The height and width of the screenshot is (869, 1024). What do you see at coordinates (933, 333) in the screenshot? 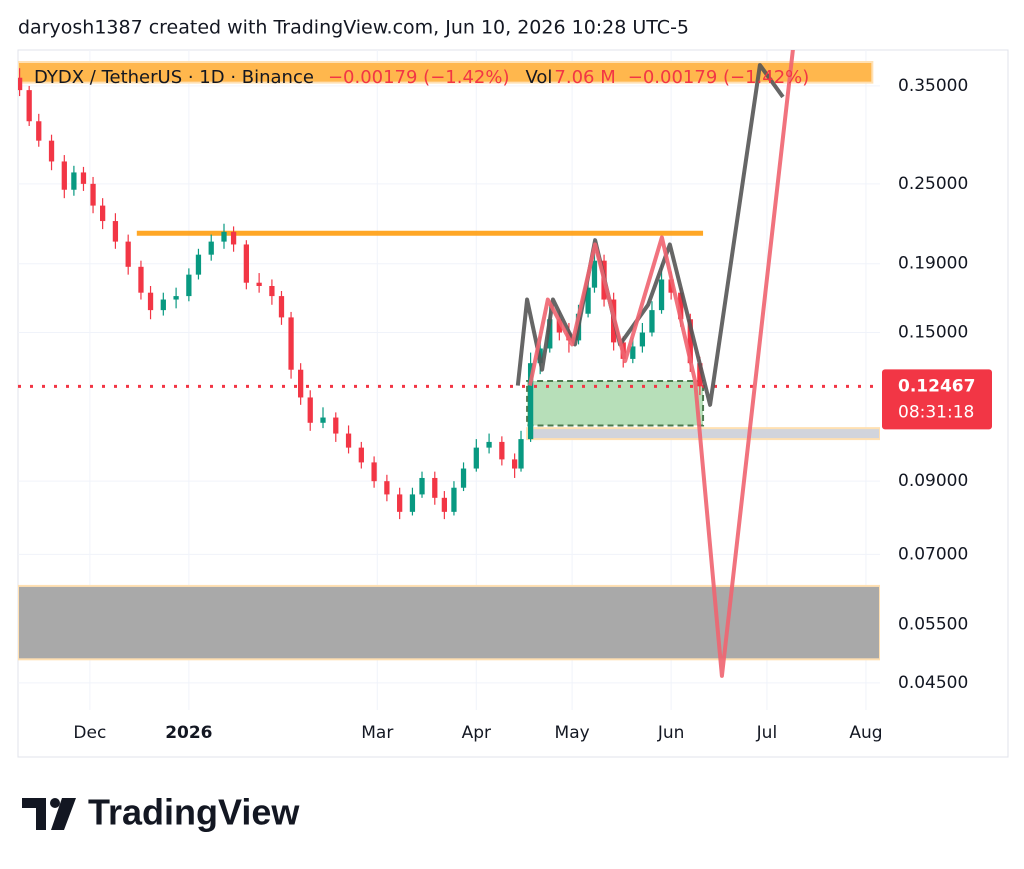
I see `y-tick-label: 0.15000` at bounding box center [933, 333].